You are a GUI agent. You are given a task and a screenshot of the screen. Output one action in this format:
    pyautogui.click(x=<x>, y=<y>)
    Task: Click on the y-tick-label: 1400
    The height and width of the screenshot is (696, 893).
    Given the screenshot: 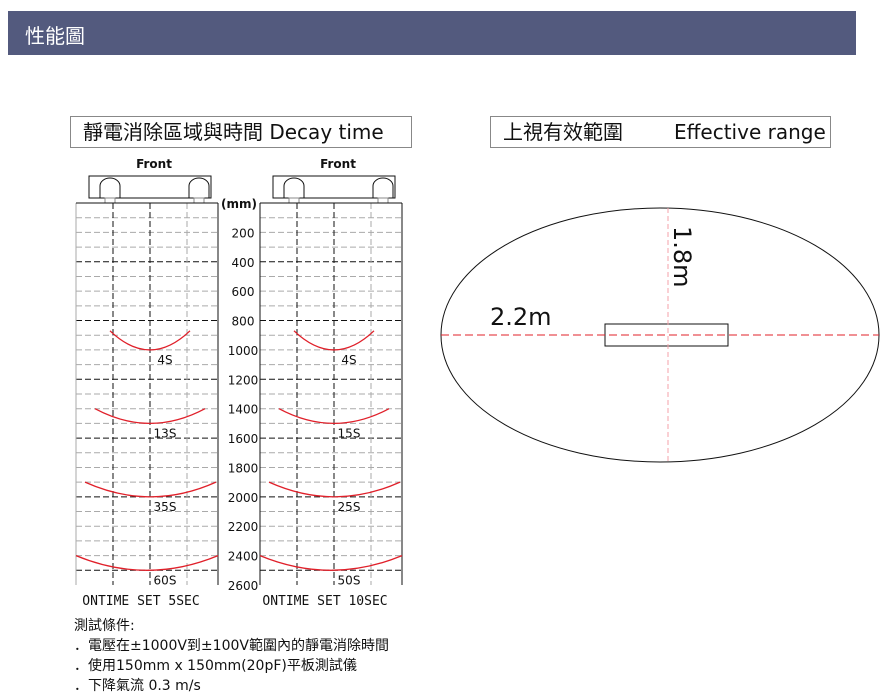 What is the action you would take?
    pyautogui.click(x=243, y=410)
    